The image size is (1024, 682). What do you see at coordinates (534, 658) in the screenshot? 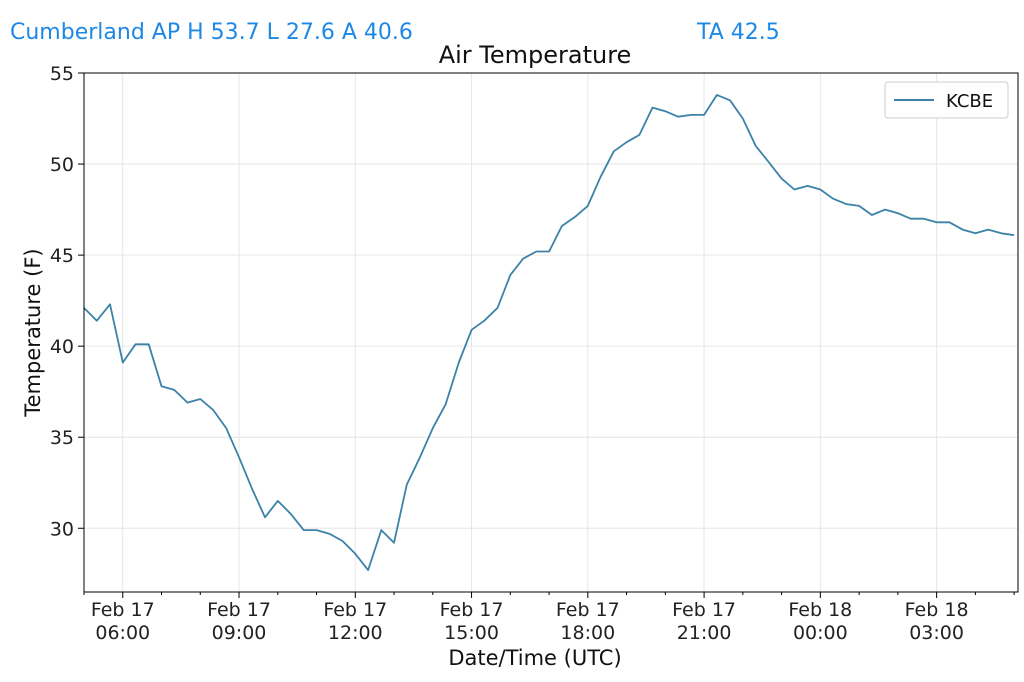
I see `x-axis-title: Date/Time (UTC)` at bounding box center [534, 658].